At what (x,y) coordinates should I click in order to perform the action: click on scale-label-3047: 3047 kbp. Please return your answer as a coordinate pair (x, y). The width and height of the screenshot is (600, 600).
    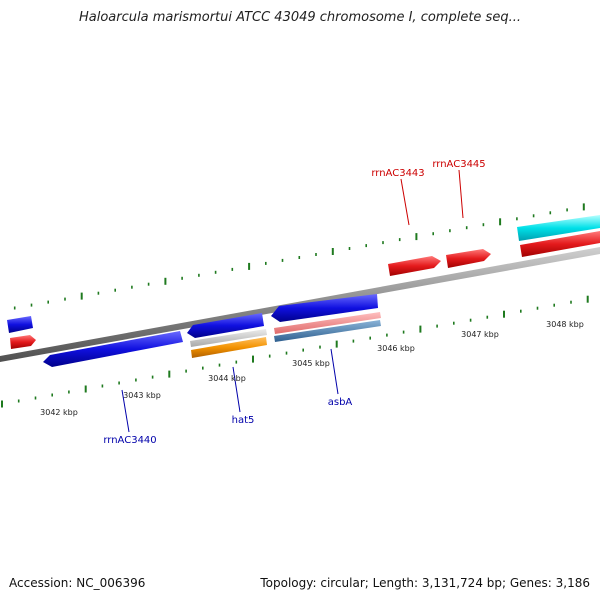
    Looking at the image, I should click on (480, 334).